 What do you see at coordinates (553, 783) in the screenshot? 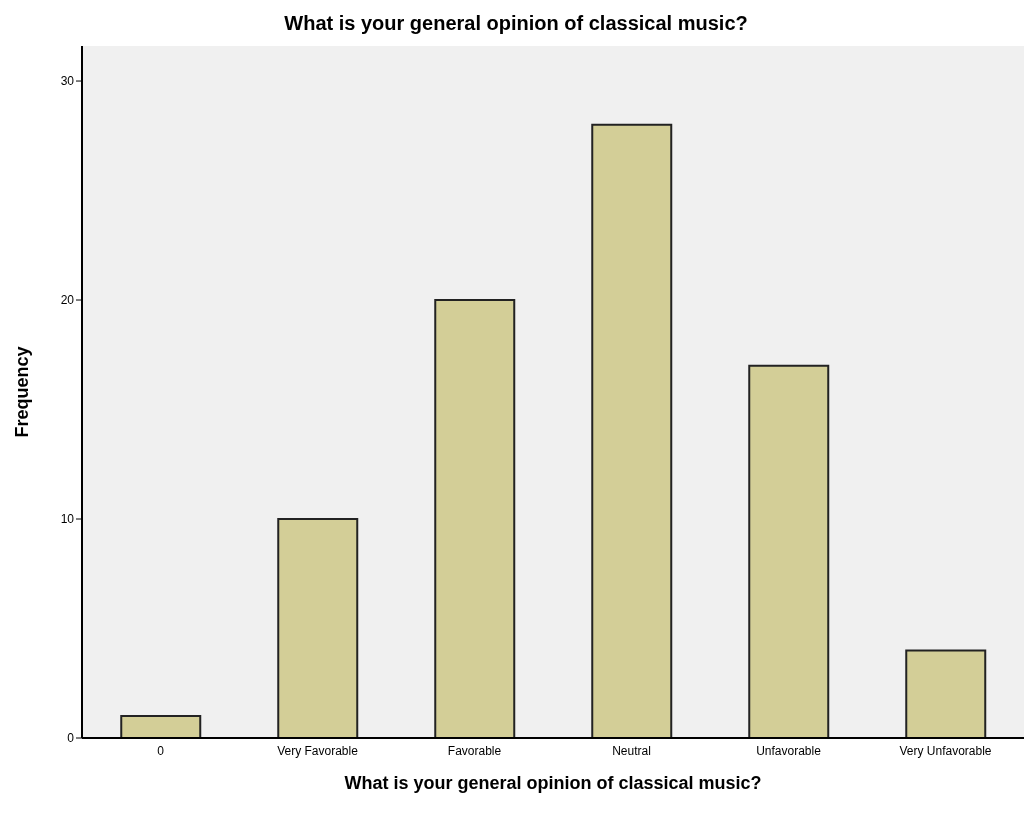
I see `x-axis-title: What is your general opinion of classical music?` at bounding box center [553, 783].